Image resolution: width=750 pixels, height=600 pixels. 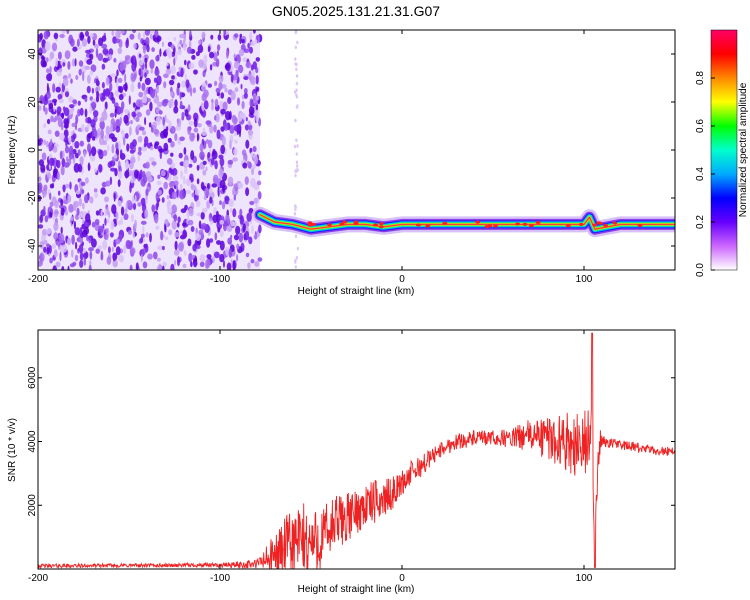 I want to click on snr-xtick-label: 100, so click(x=584, y=578).